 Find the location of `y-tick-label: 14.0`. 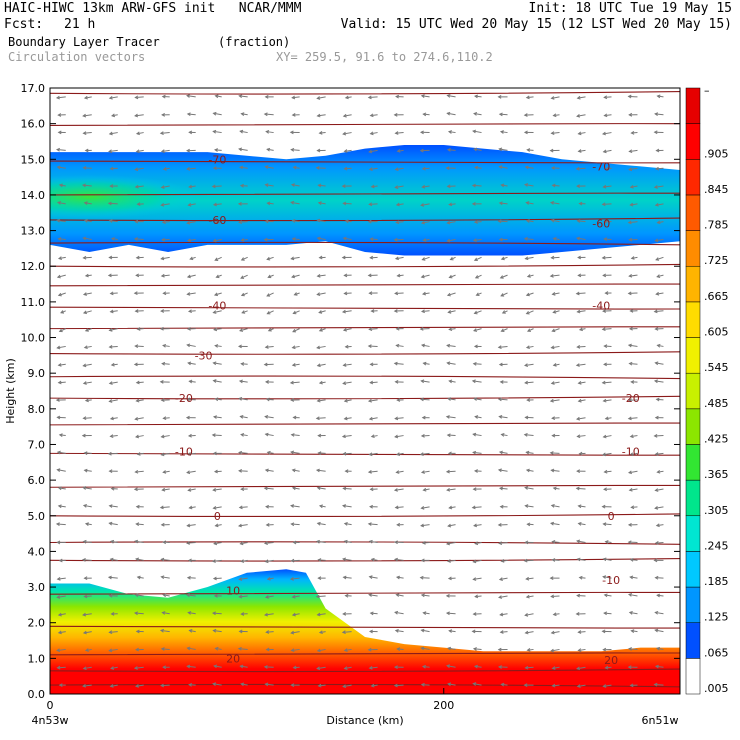

y-tick-label: 14.0 is located at coordinates (33, 195).